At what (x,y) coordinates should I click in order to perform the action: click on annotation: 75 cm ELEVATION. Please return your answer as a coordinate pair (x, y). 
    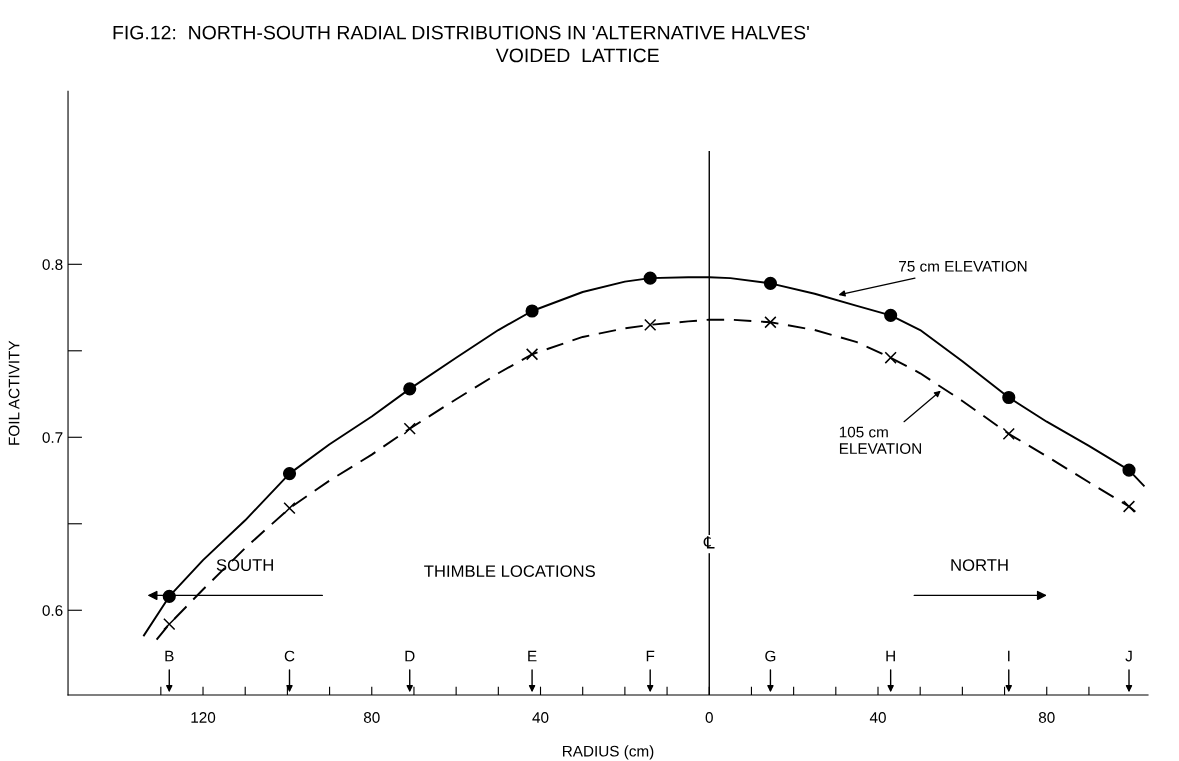
    Looking at the image, I should click on (963, 266).